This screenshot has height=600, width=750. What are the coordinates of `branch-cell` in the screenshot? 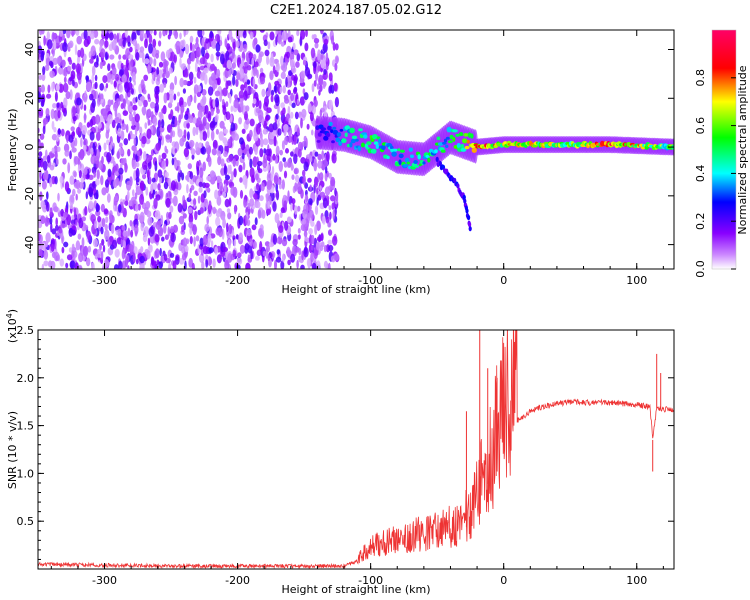 It's located at (469, 218).